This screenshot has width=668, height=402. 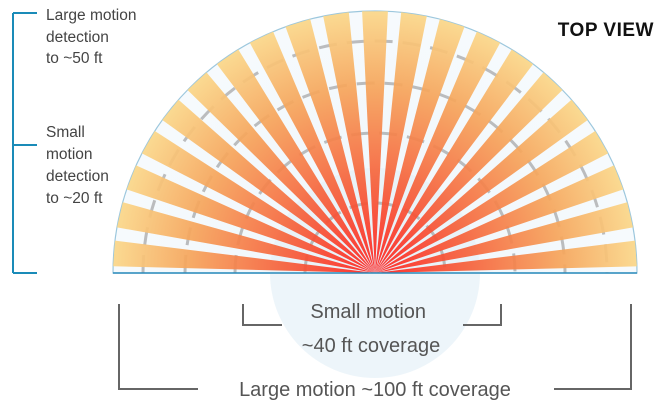 What do you see at coordinates (606, 30) in the screenshot?
I see `view-title: TOP VIEW` at bounding box center [606, 30].